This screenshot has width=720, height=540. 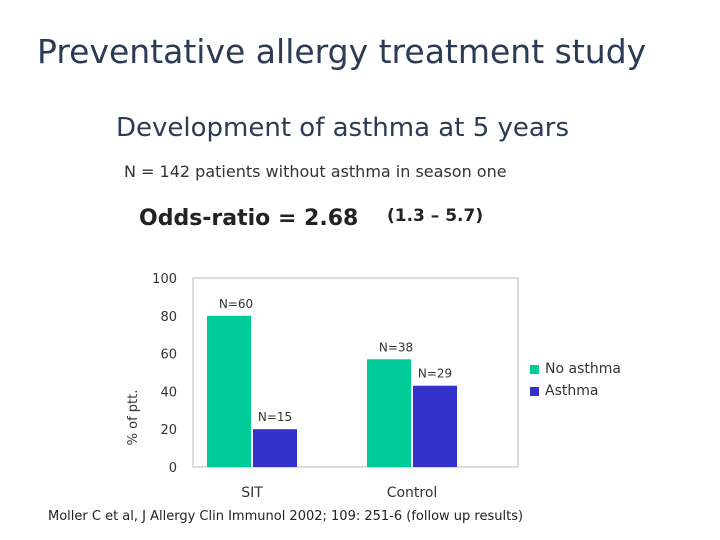 I want to click on legend-item-asthma: Asthma, so click(x=575, y=391).